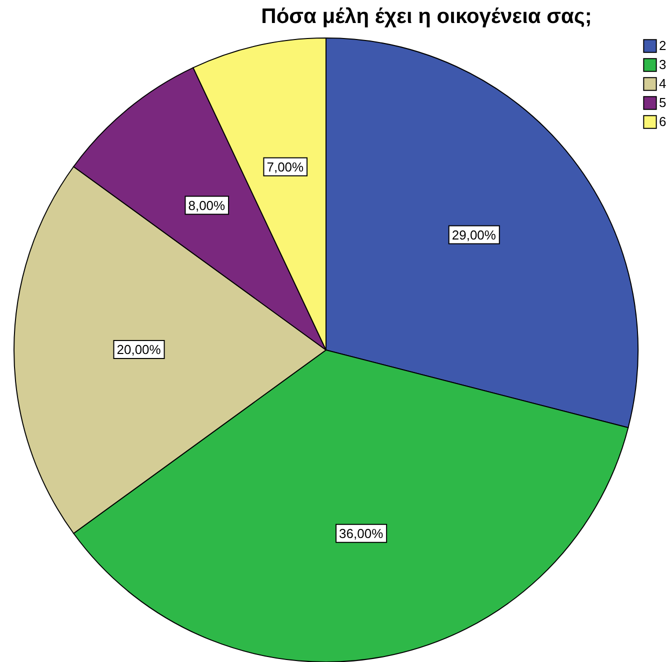 This screenshot has width=671, height=662. I want to click on legend-label: 6, so click(662, 121).